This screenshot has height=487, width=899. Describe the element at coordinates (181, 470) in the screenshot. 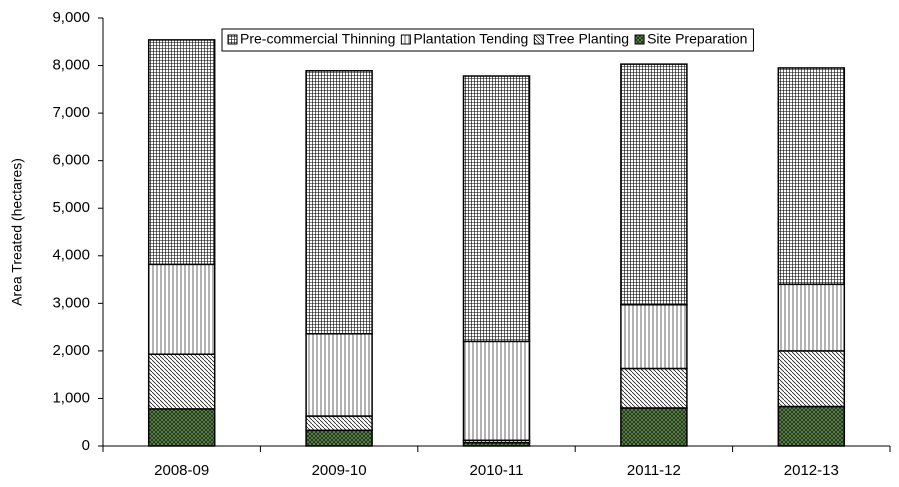

I see `x-tick-label: 2008-09` at that location.